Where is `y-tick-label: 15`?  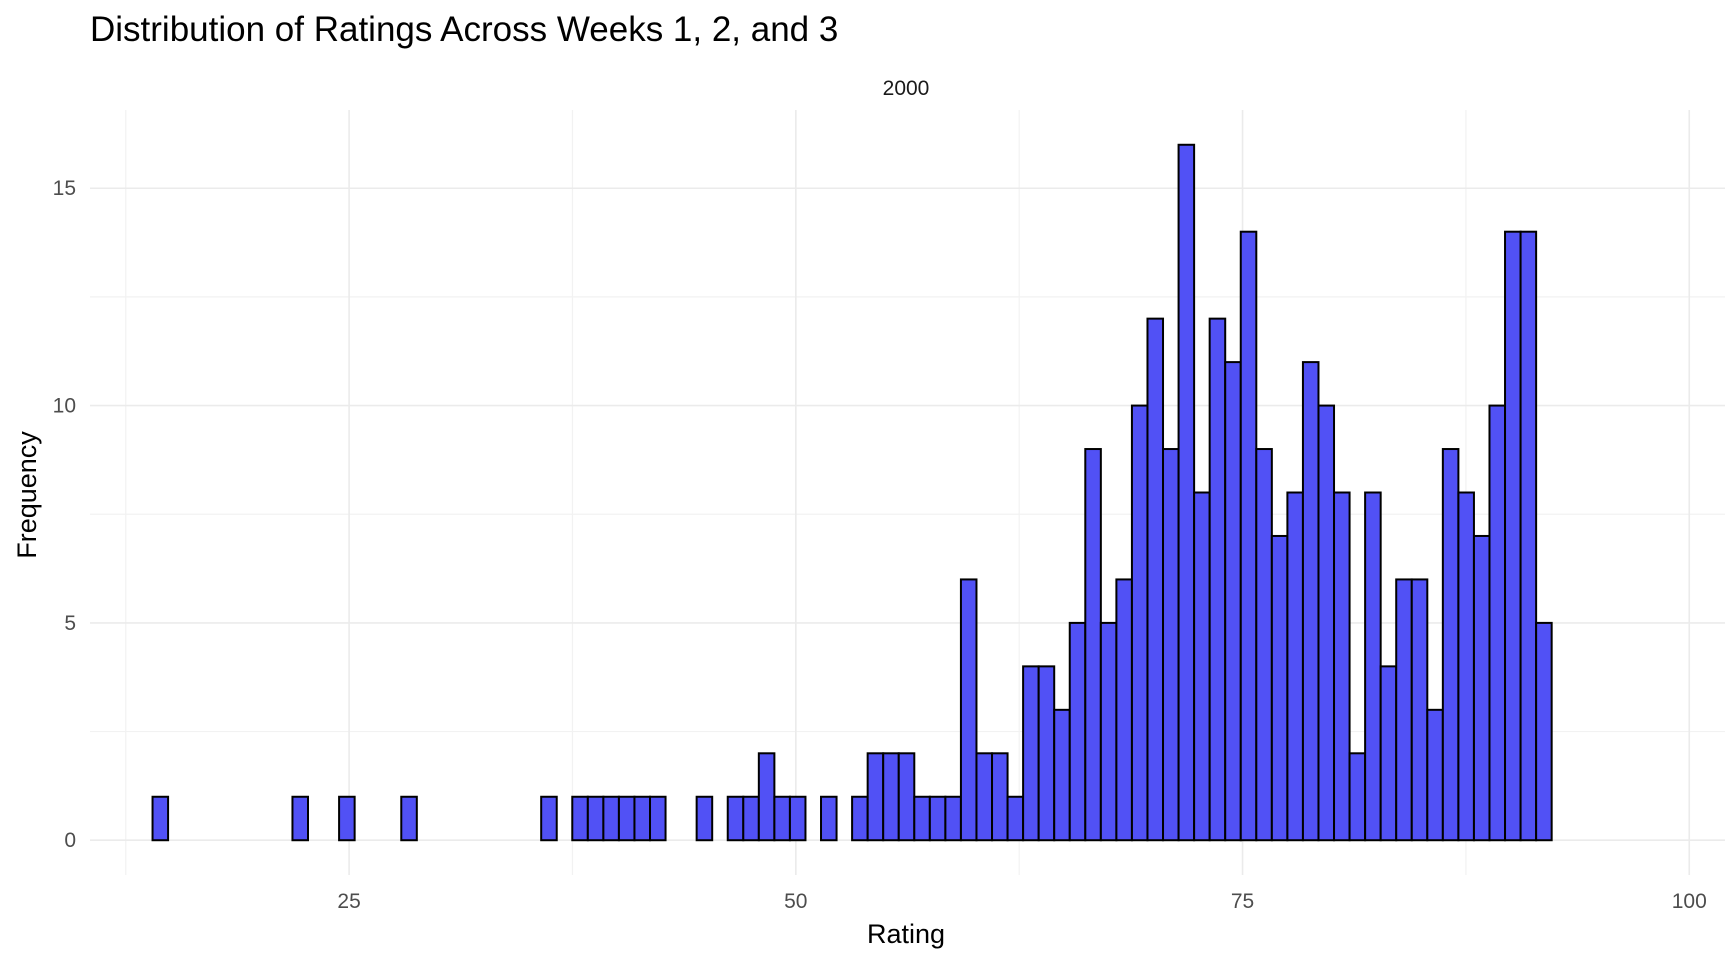
y-tick-label: 15 is located at coordinates (64, 188).